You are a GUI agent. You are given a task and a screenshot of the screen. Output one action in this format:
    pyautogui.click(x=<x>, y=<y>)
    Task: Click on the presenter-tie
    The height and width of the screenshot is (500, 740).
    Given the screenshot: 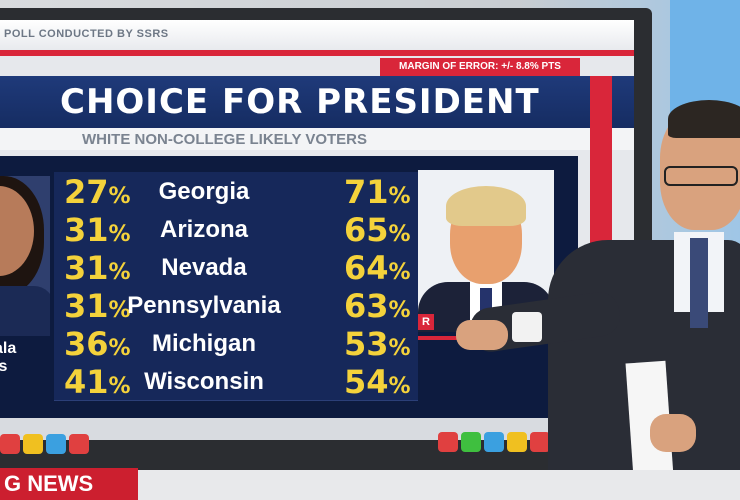 What is the action you would take?
    pyautogui.click(x=699, y=283)
    